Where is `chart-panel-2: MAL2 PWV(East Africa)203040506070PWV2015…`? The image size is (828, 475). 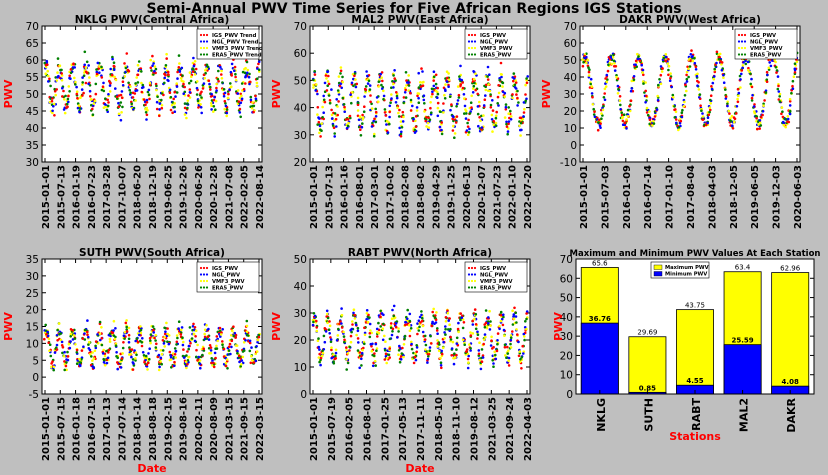
chart-panel-2: MAL2 PWV(East Africa)203040506070PWV2015… is located at coordinates (402, 121).